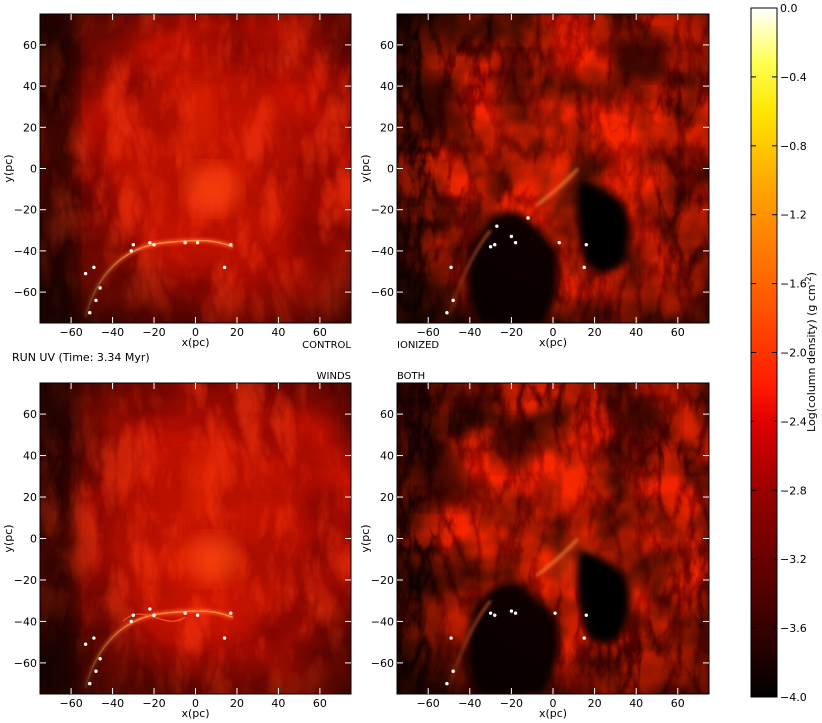 Image resolution: width=822 pixels, height=723 pixels. Describe the element at coordinates (811, 358) in the screenshot. I see `colorbar-label-main: Log(column density) (g cm` at that location.